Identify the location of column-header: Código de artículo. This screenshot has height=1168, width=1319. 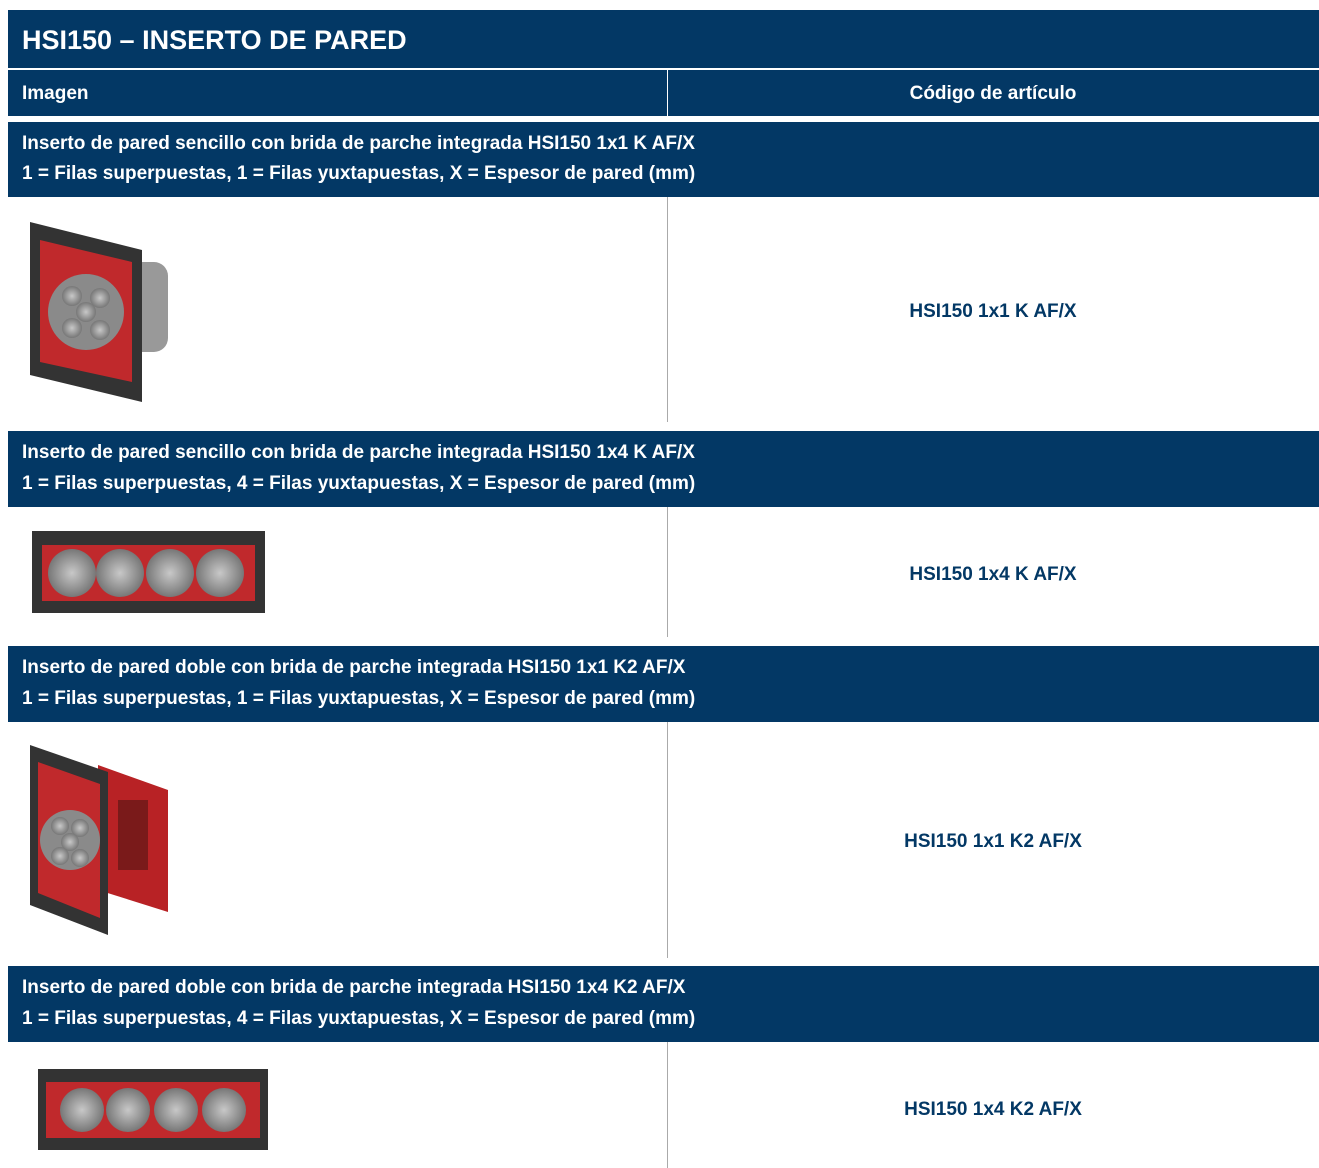
(993, 93).